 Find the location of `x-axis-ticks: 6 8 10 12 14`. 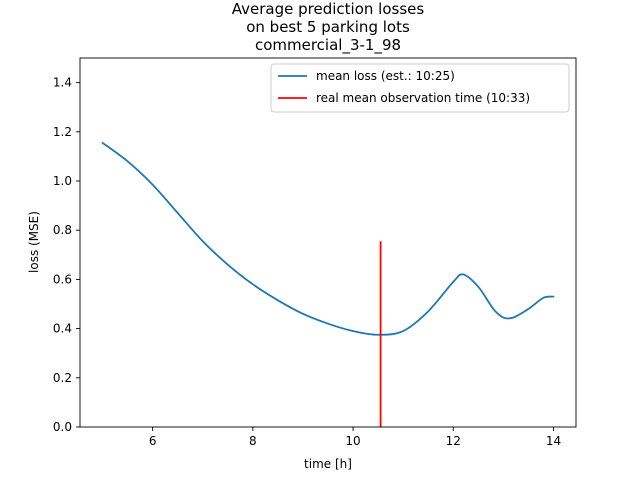

x-axis-ticks: 6 8 10 12 14 is located at coordinates (355, 437).